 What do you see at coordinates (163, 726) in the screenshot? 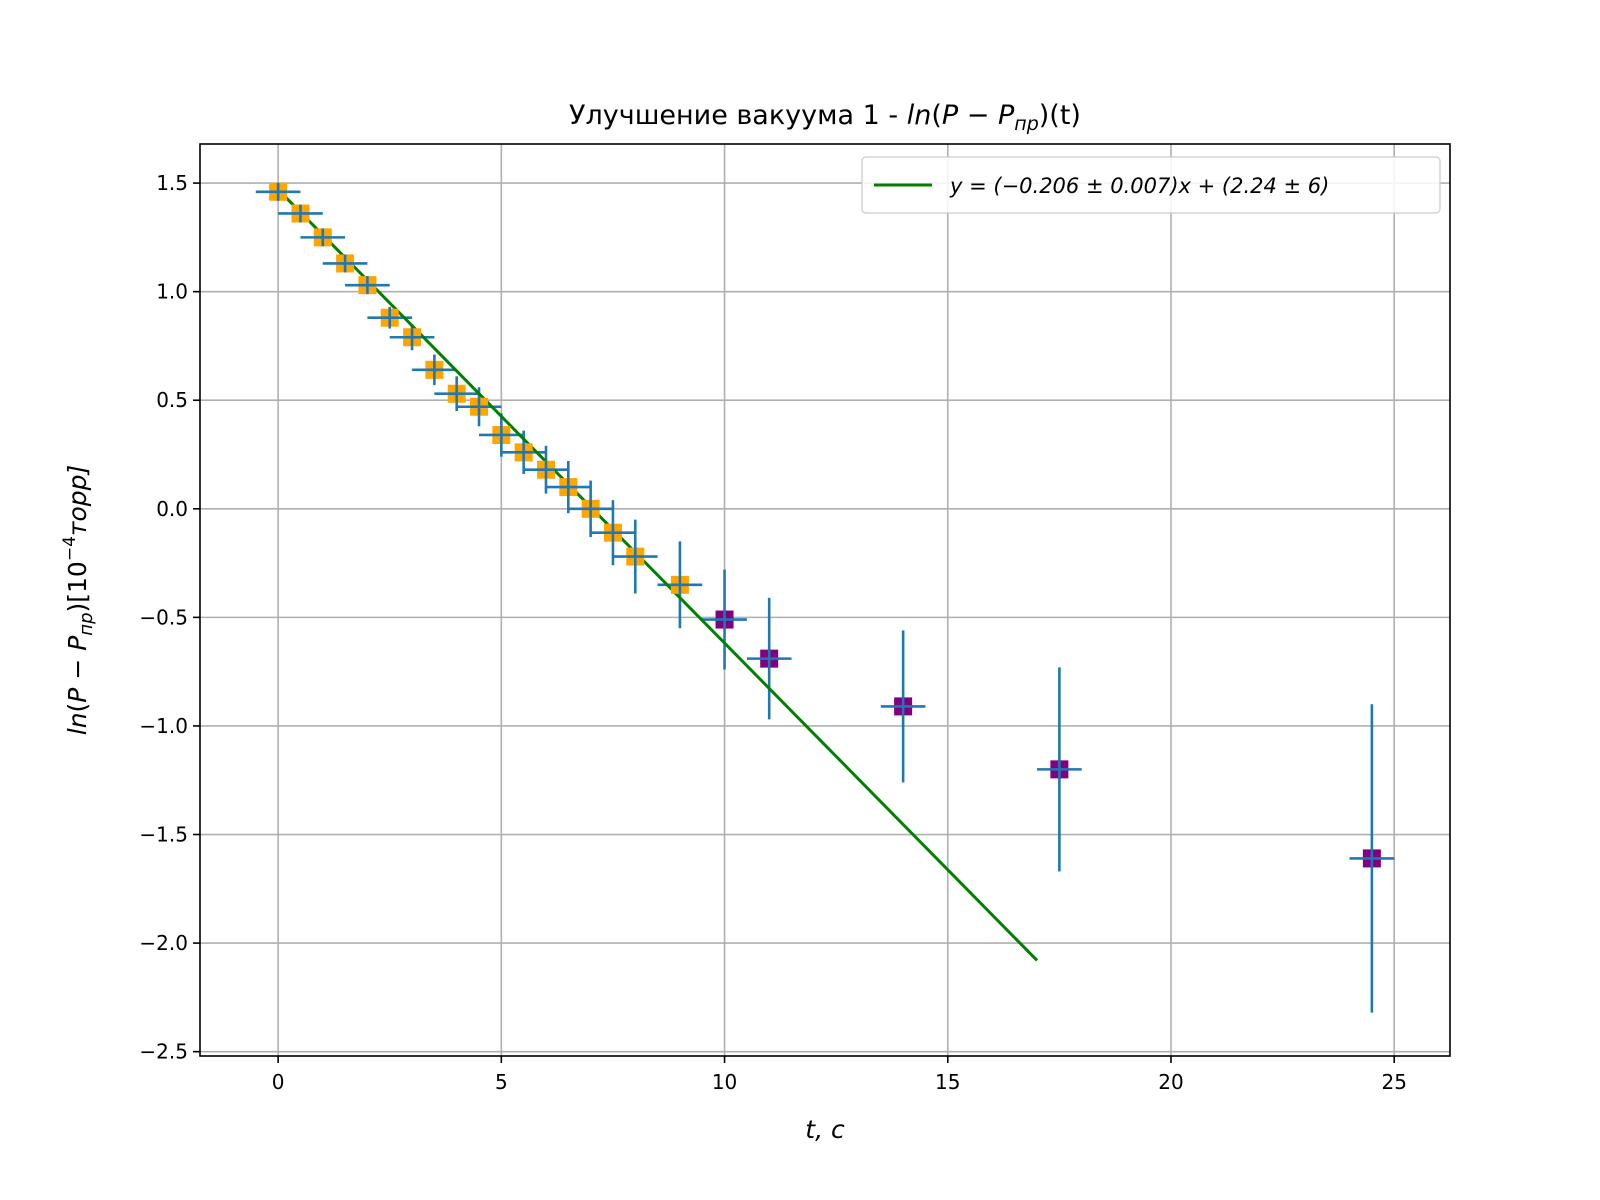
I see `y-tick-label: −1.0` at bounding box center [163, 726].